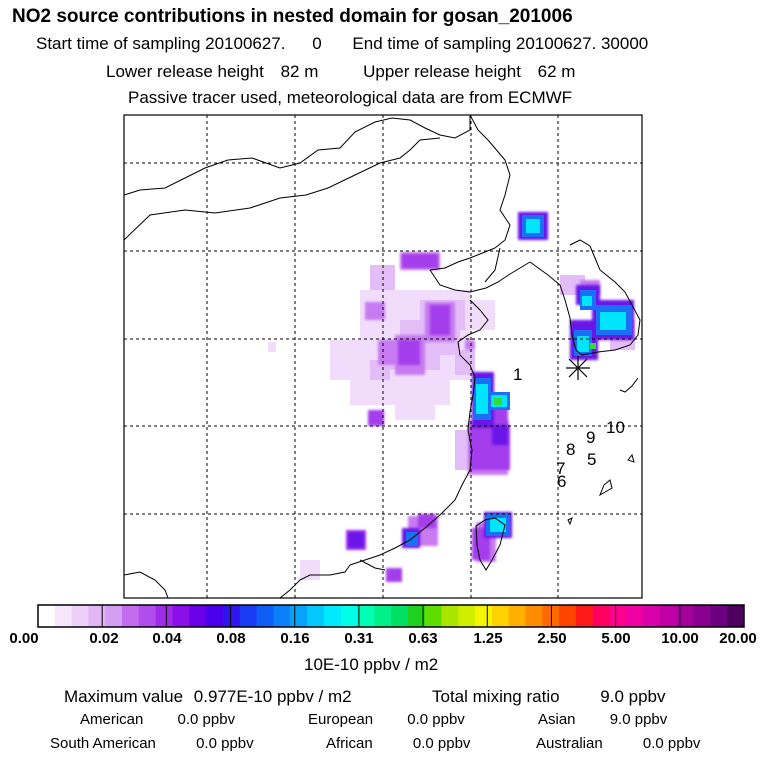 The height and width of the screenshot is (768, 768). Describe the element at coordinates (386, 719) in the screenshot. I see `region-european: European 0.0 ppbv` at that location.